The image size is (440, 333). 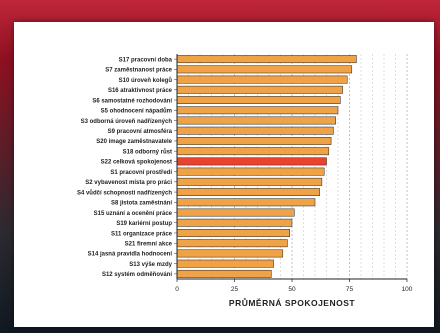 What do you see at coordinates (133, 214) in the screenshot?
I see `category-label: S15 uznání a ocenění práce` at bounding box center [133, 214].